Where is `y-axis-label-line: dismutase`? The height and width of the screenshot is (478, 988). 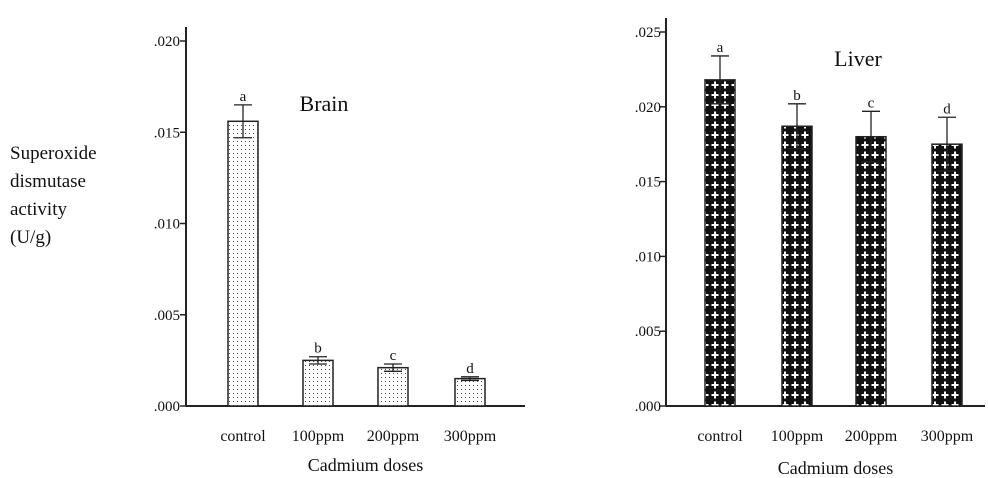
y-axis-label-line: dismutase is located at coordinates (48, 181).